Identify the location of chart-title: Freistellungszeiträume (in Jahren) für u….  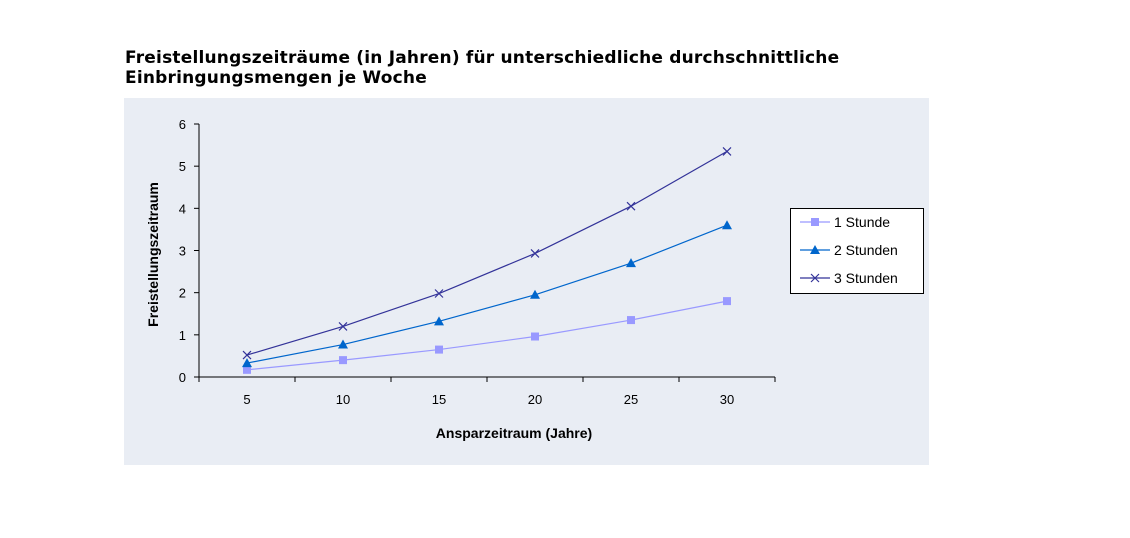
(482, 68).